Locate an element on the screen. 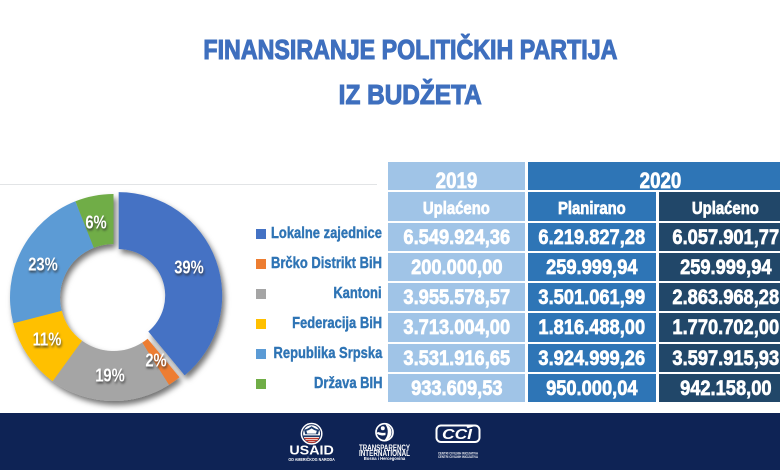  svg-text: OD AMERIČKOG NARODA is located at coordinates (311, 459).